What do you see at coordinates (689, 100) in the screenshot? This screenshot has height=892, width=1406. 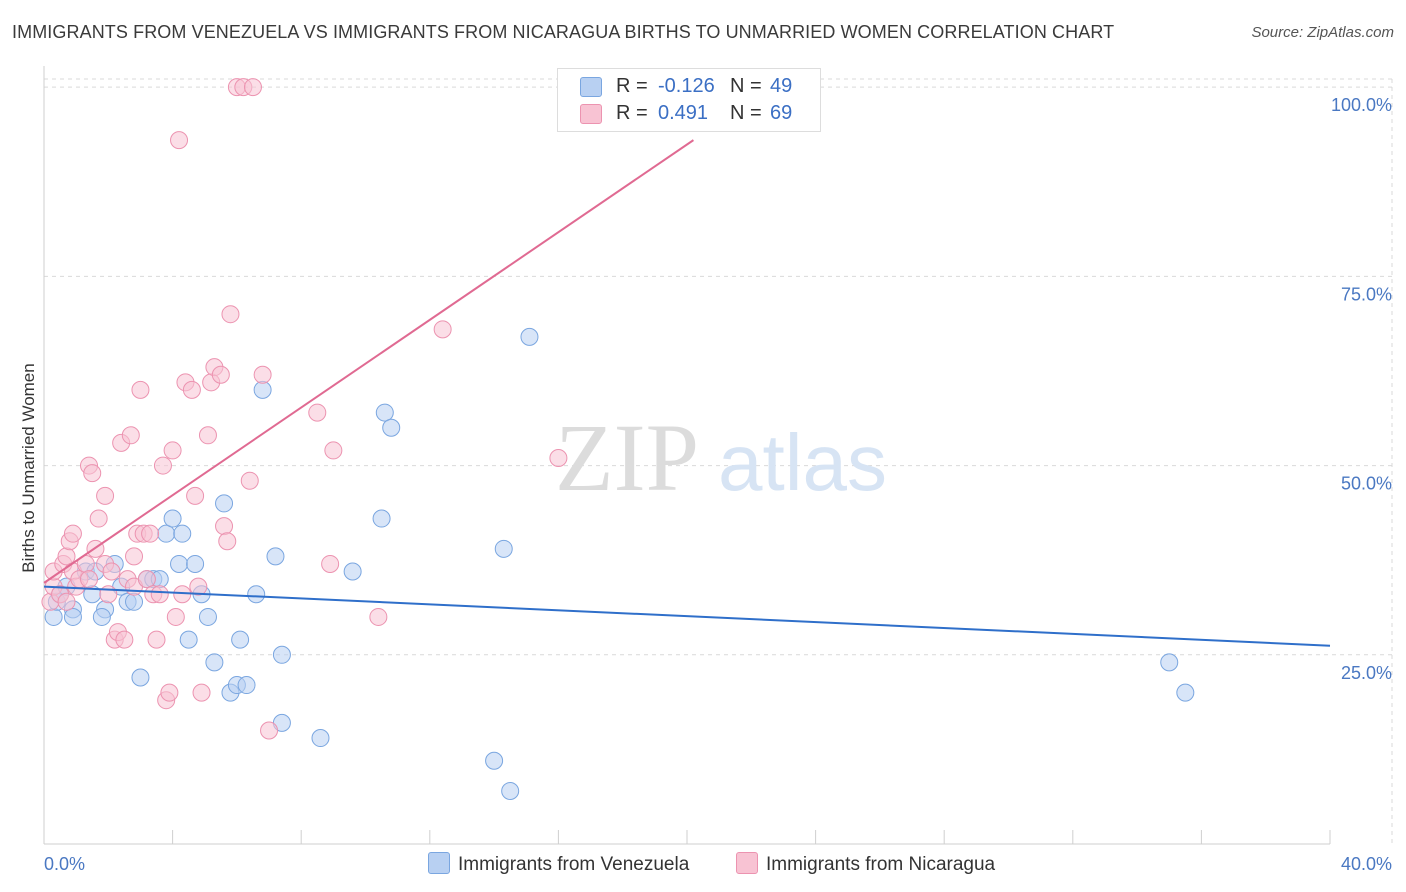 I see `correlation-legend: R = -0.126 N = 49 R = 0.491 N = 69` at bounding box center [689, 100].